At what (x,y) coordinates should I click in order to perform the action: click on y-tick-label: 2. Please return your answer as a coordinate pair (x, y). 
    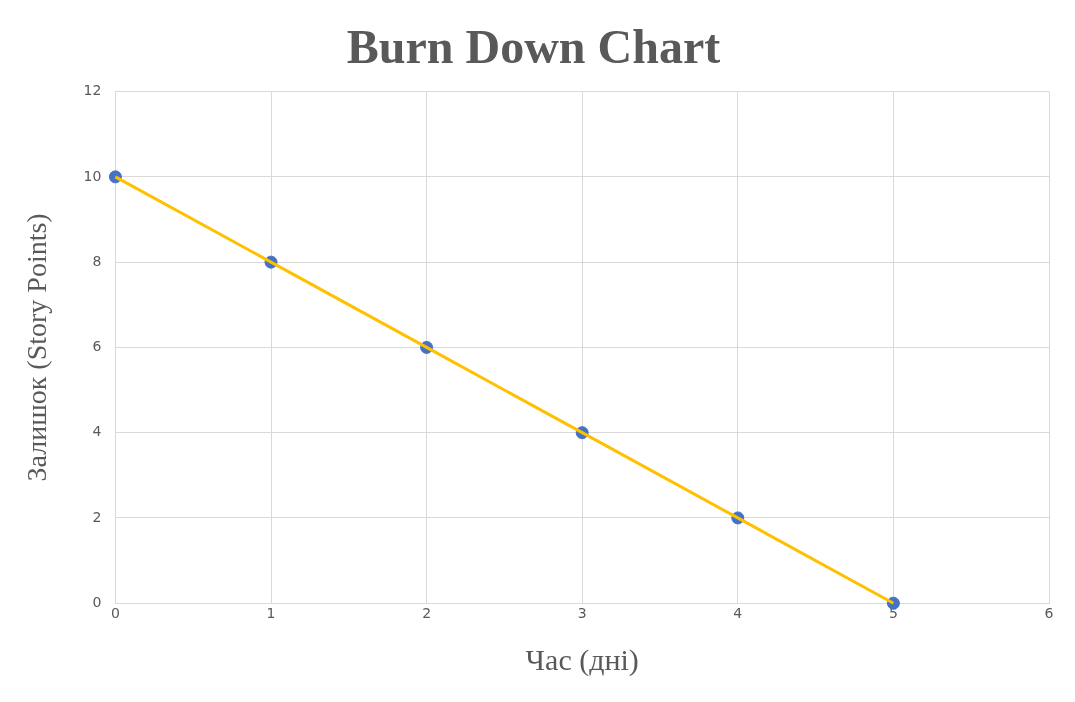
    Looking at the image, I should click on (97, 516).